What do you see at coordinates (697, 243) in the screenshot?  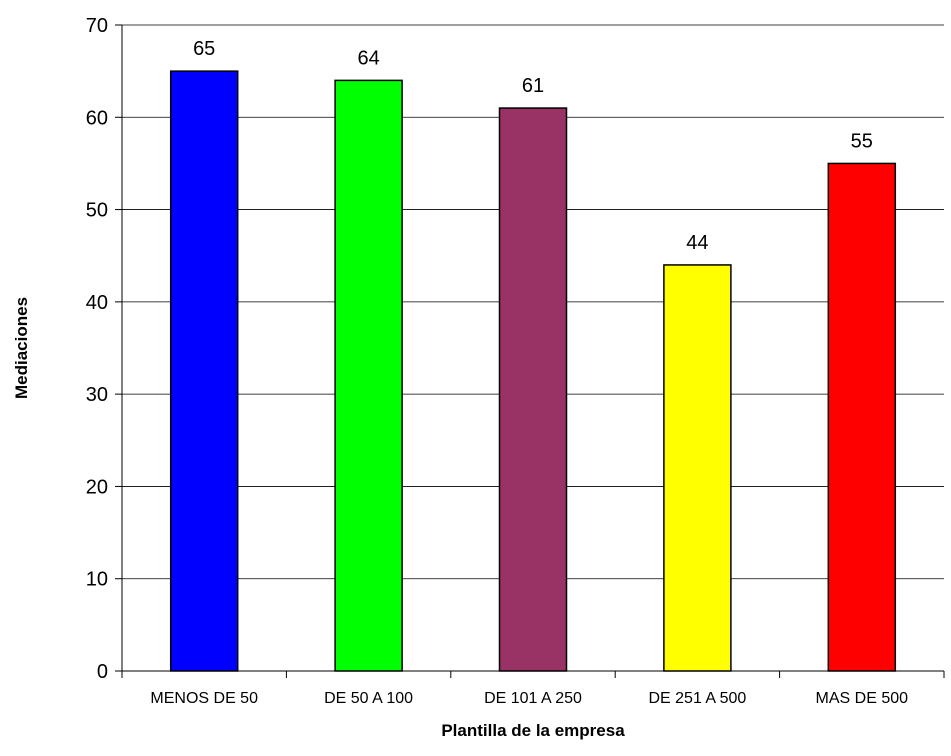 I see `data-label: 44` at bounding box center [697, 243].